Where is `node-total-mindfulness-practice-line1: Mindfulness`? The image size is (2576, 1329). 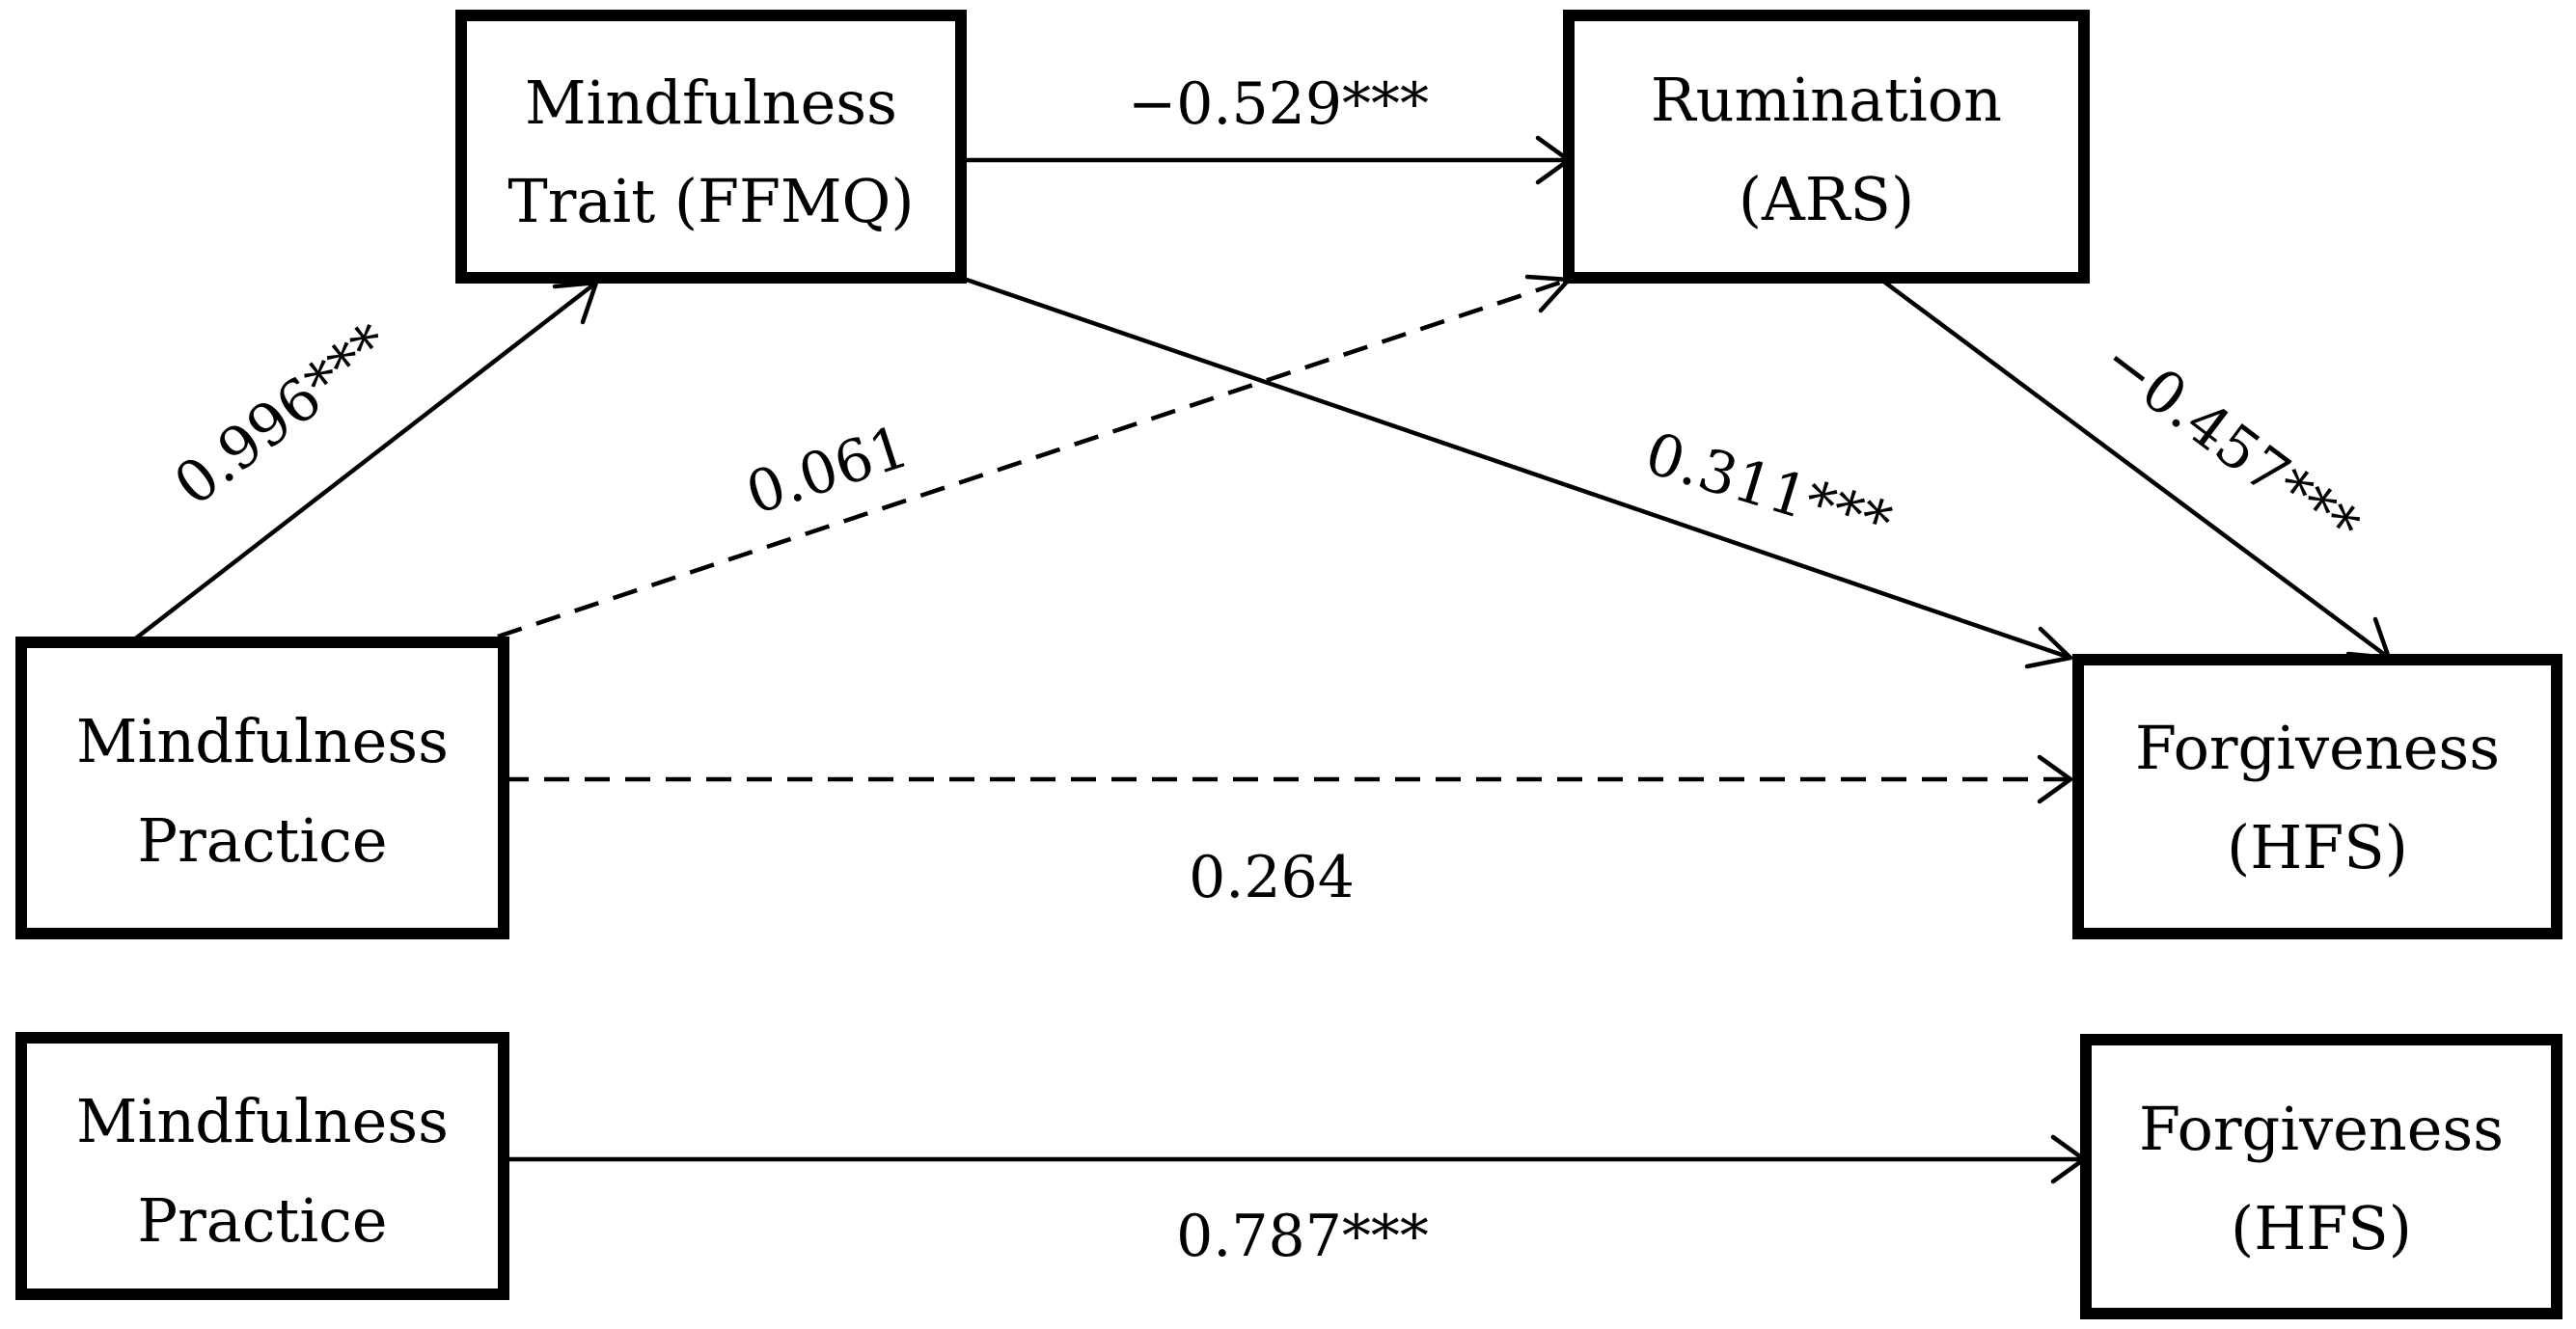 node-total-mindfulness-practice-line1: Mindfulness is located at coordinates (263, 1121).